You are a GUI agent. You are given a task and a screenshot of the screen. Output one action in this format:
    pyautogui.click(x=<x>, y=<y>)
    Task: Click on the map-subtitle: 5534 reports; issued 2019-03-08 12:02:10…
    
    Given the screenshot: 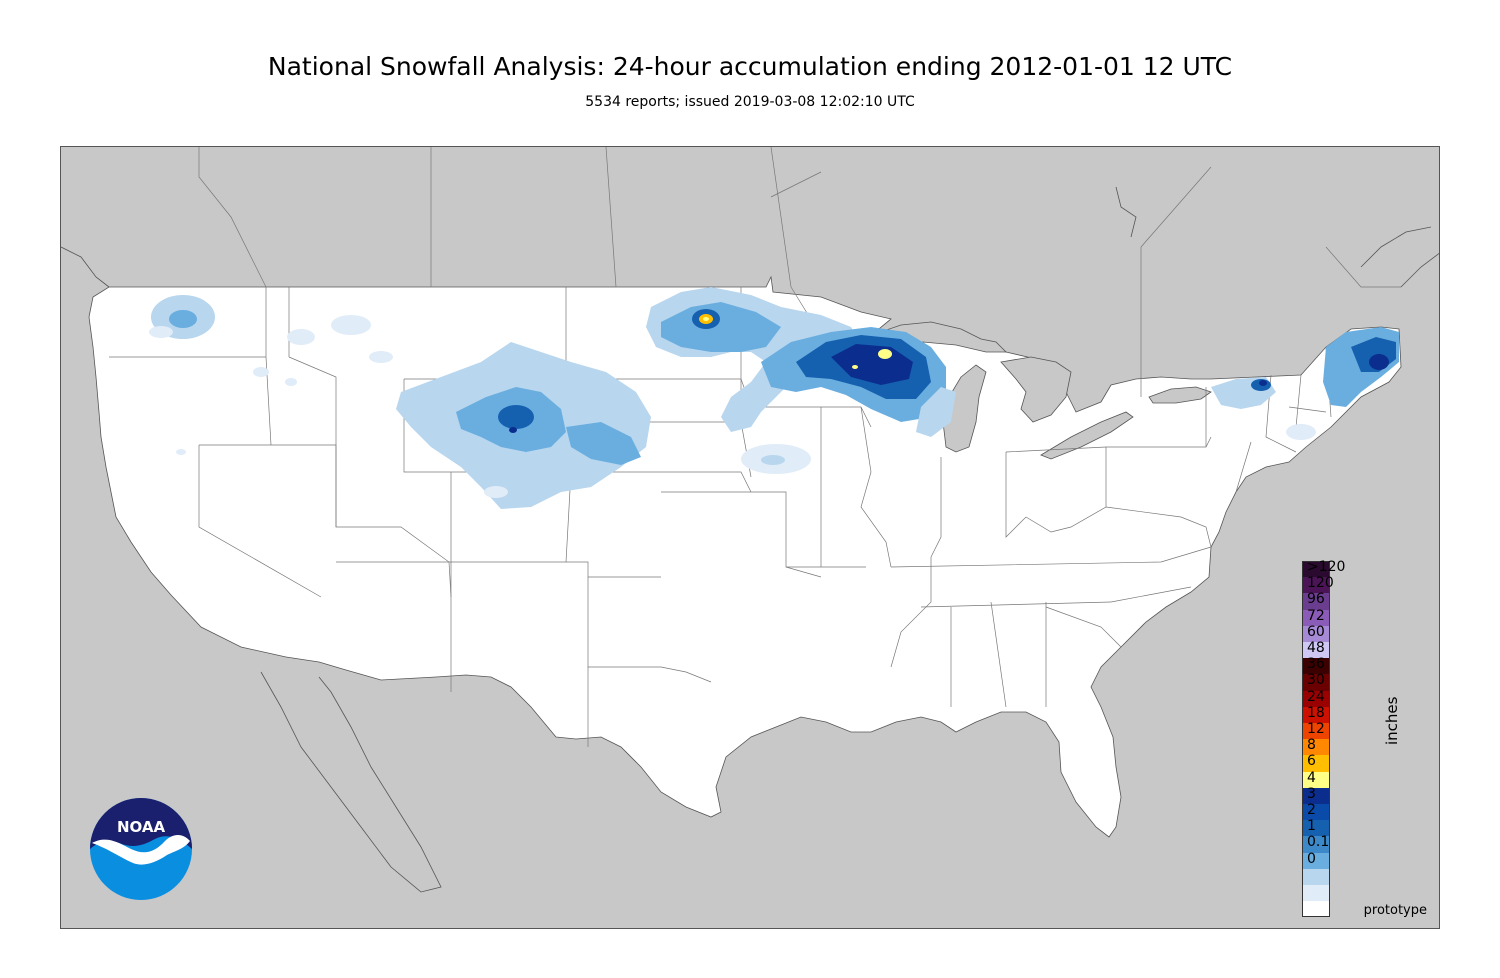 What is the action you would take?
    pyautogui.click(x=750, y=102)
    